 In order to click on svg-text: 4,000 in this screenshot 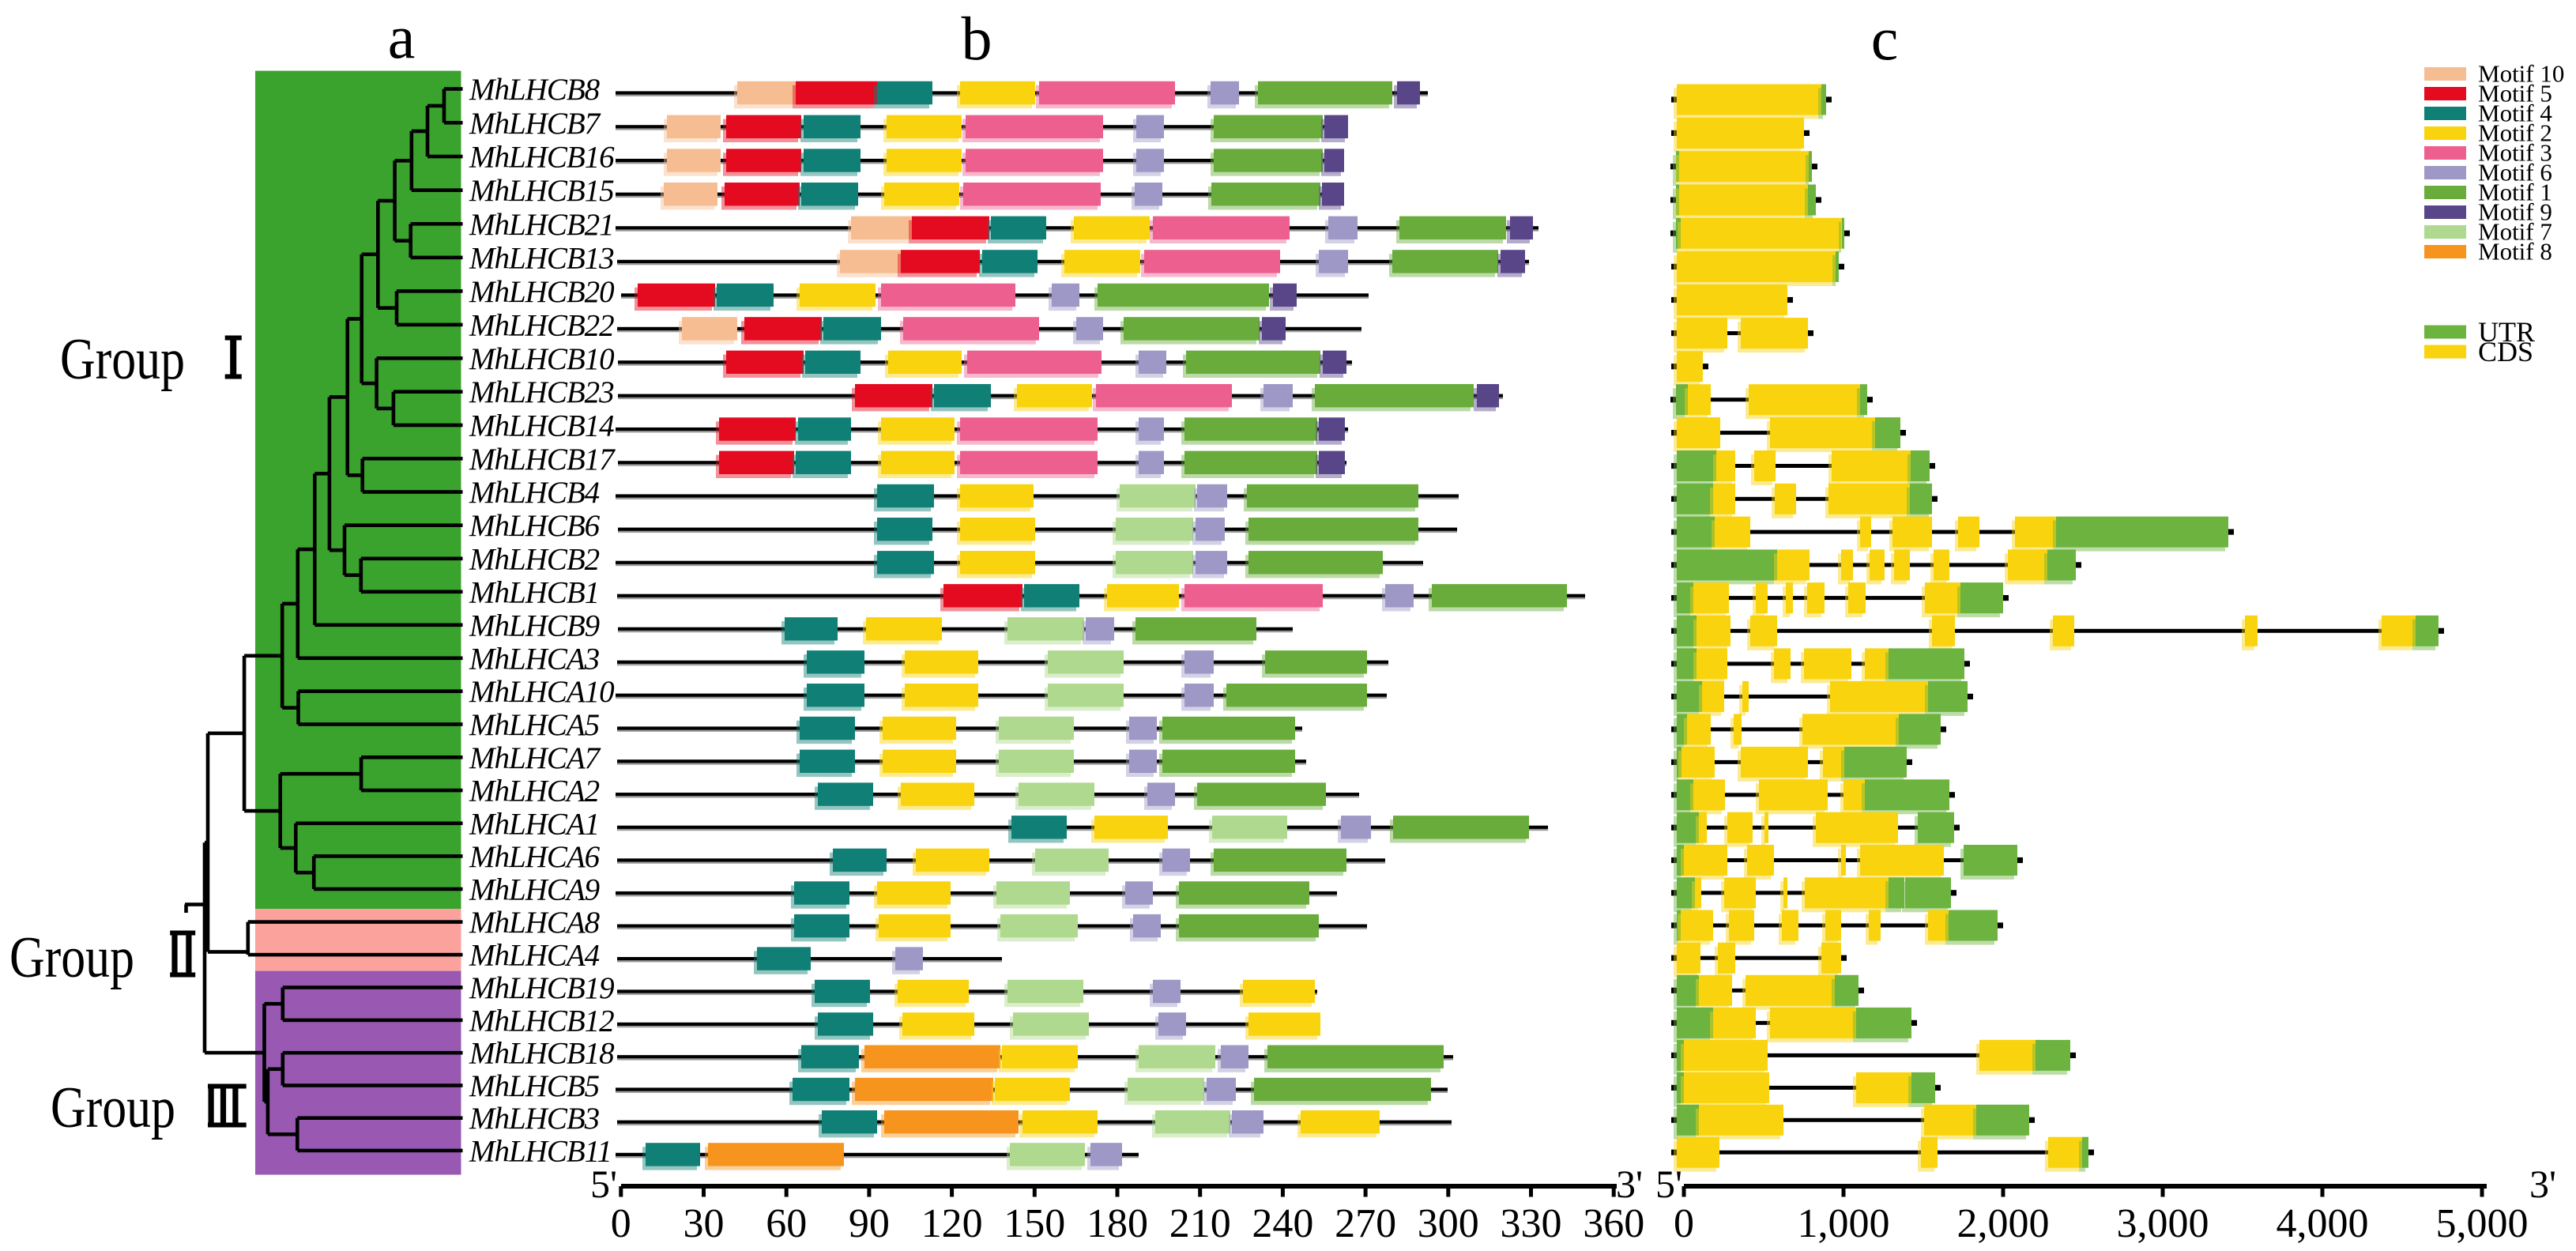, I will do `click(2323, 1223)`.